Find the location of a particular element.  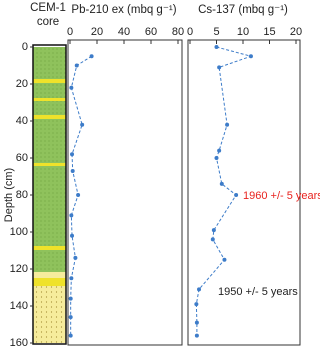

y-tick-label: 20 is located at coordinates (22, 84).